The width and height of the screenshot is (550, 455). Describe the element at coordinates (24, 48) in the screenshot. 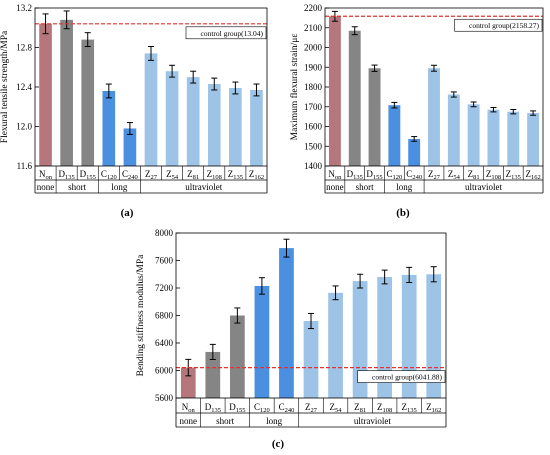

I see `y-tick-label: 12.8` at that location.